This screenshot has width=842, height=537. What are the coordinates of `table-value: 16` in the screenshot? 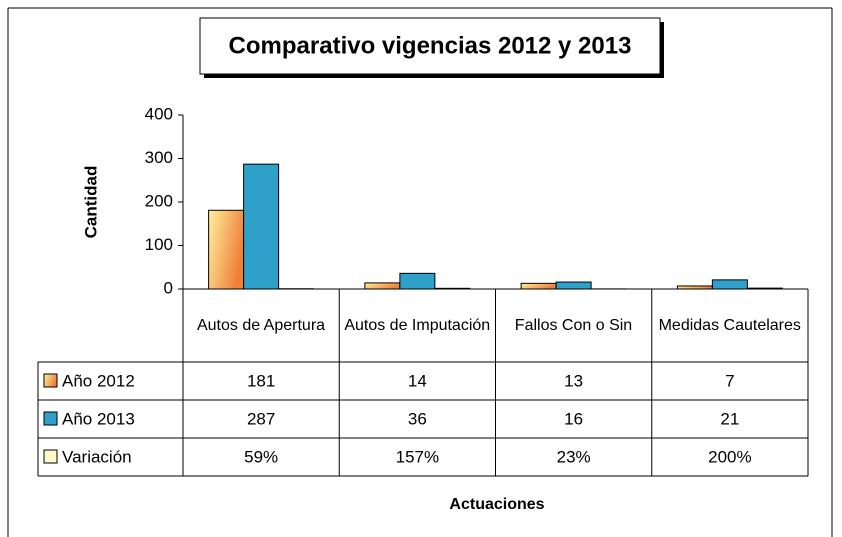 It's located at (573, 418).